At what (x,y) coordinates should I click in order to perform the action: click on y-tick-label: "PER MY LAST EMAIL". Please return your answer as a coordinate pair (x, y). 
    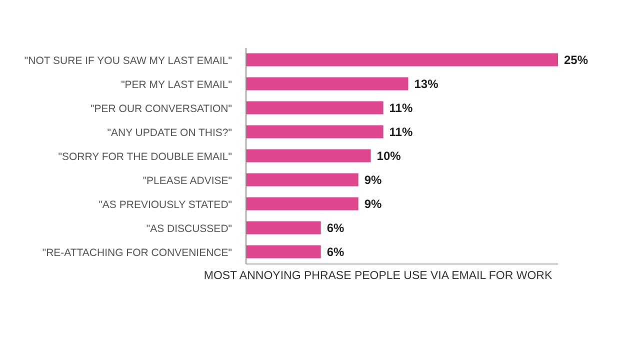
    Looking at the image, I should click on (176, 85).